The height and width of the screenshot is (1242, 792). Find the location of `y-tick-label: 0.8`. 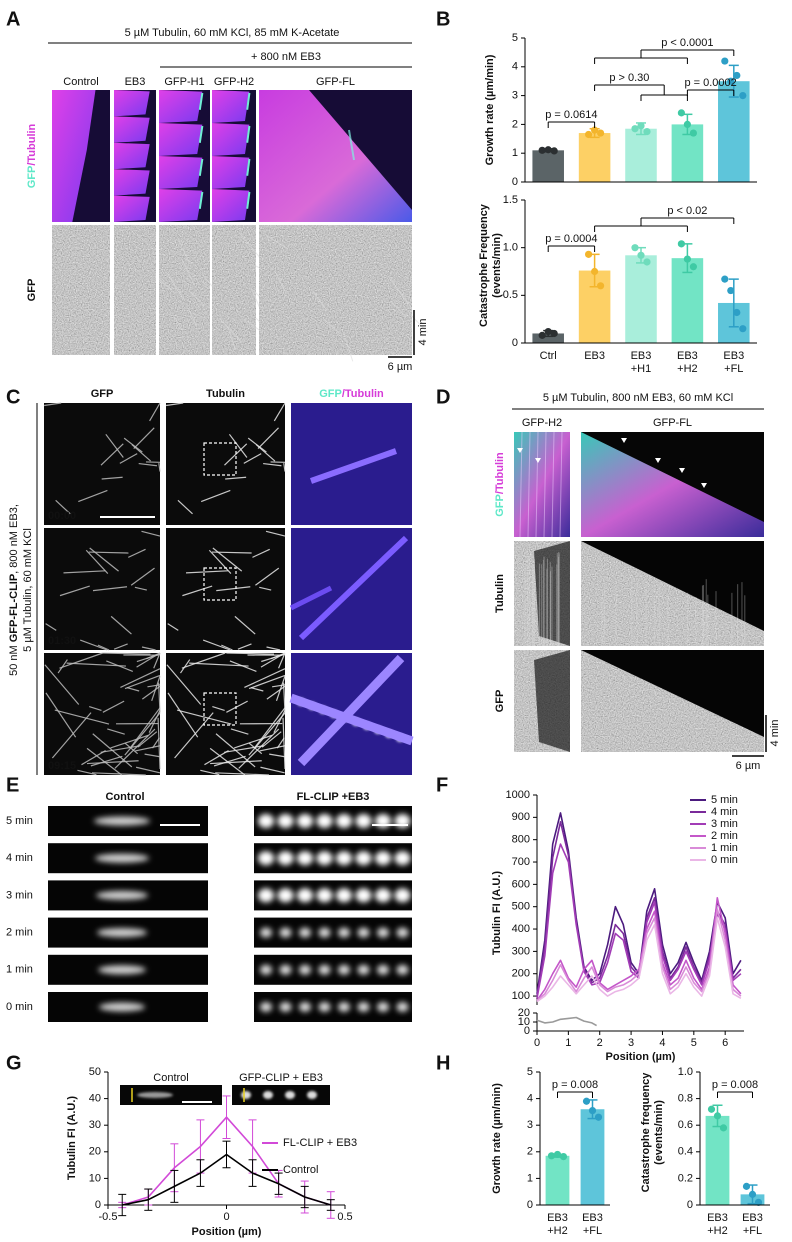

y-tick-label: 0.8 is located at coordinates (685, 1099).